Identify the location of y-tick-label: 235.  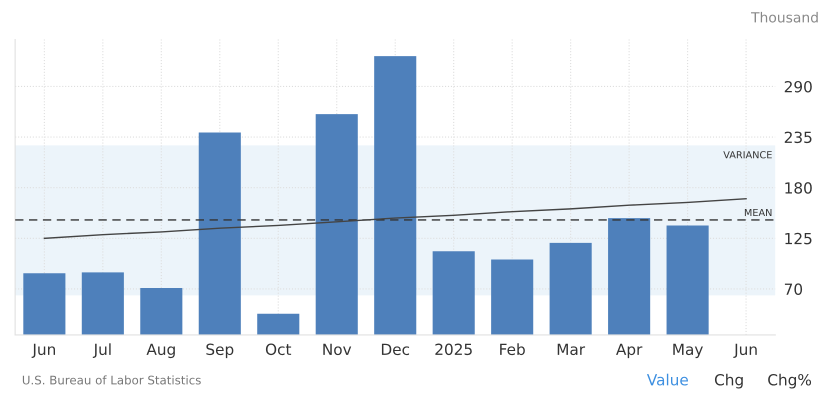
(798, 138).